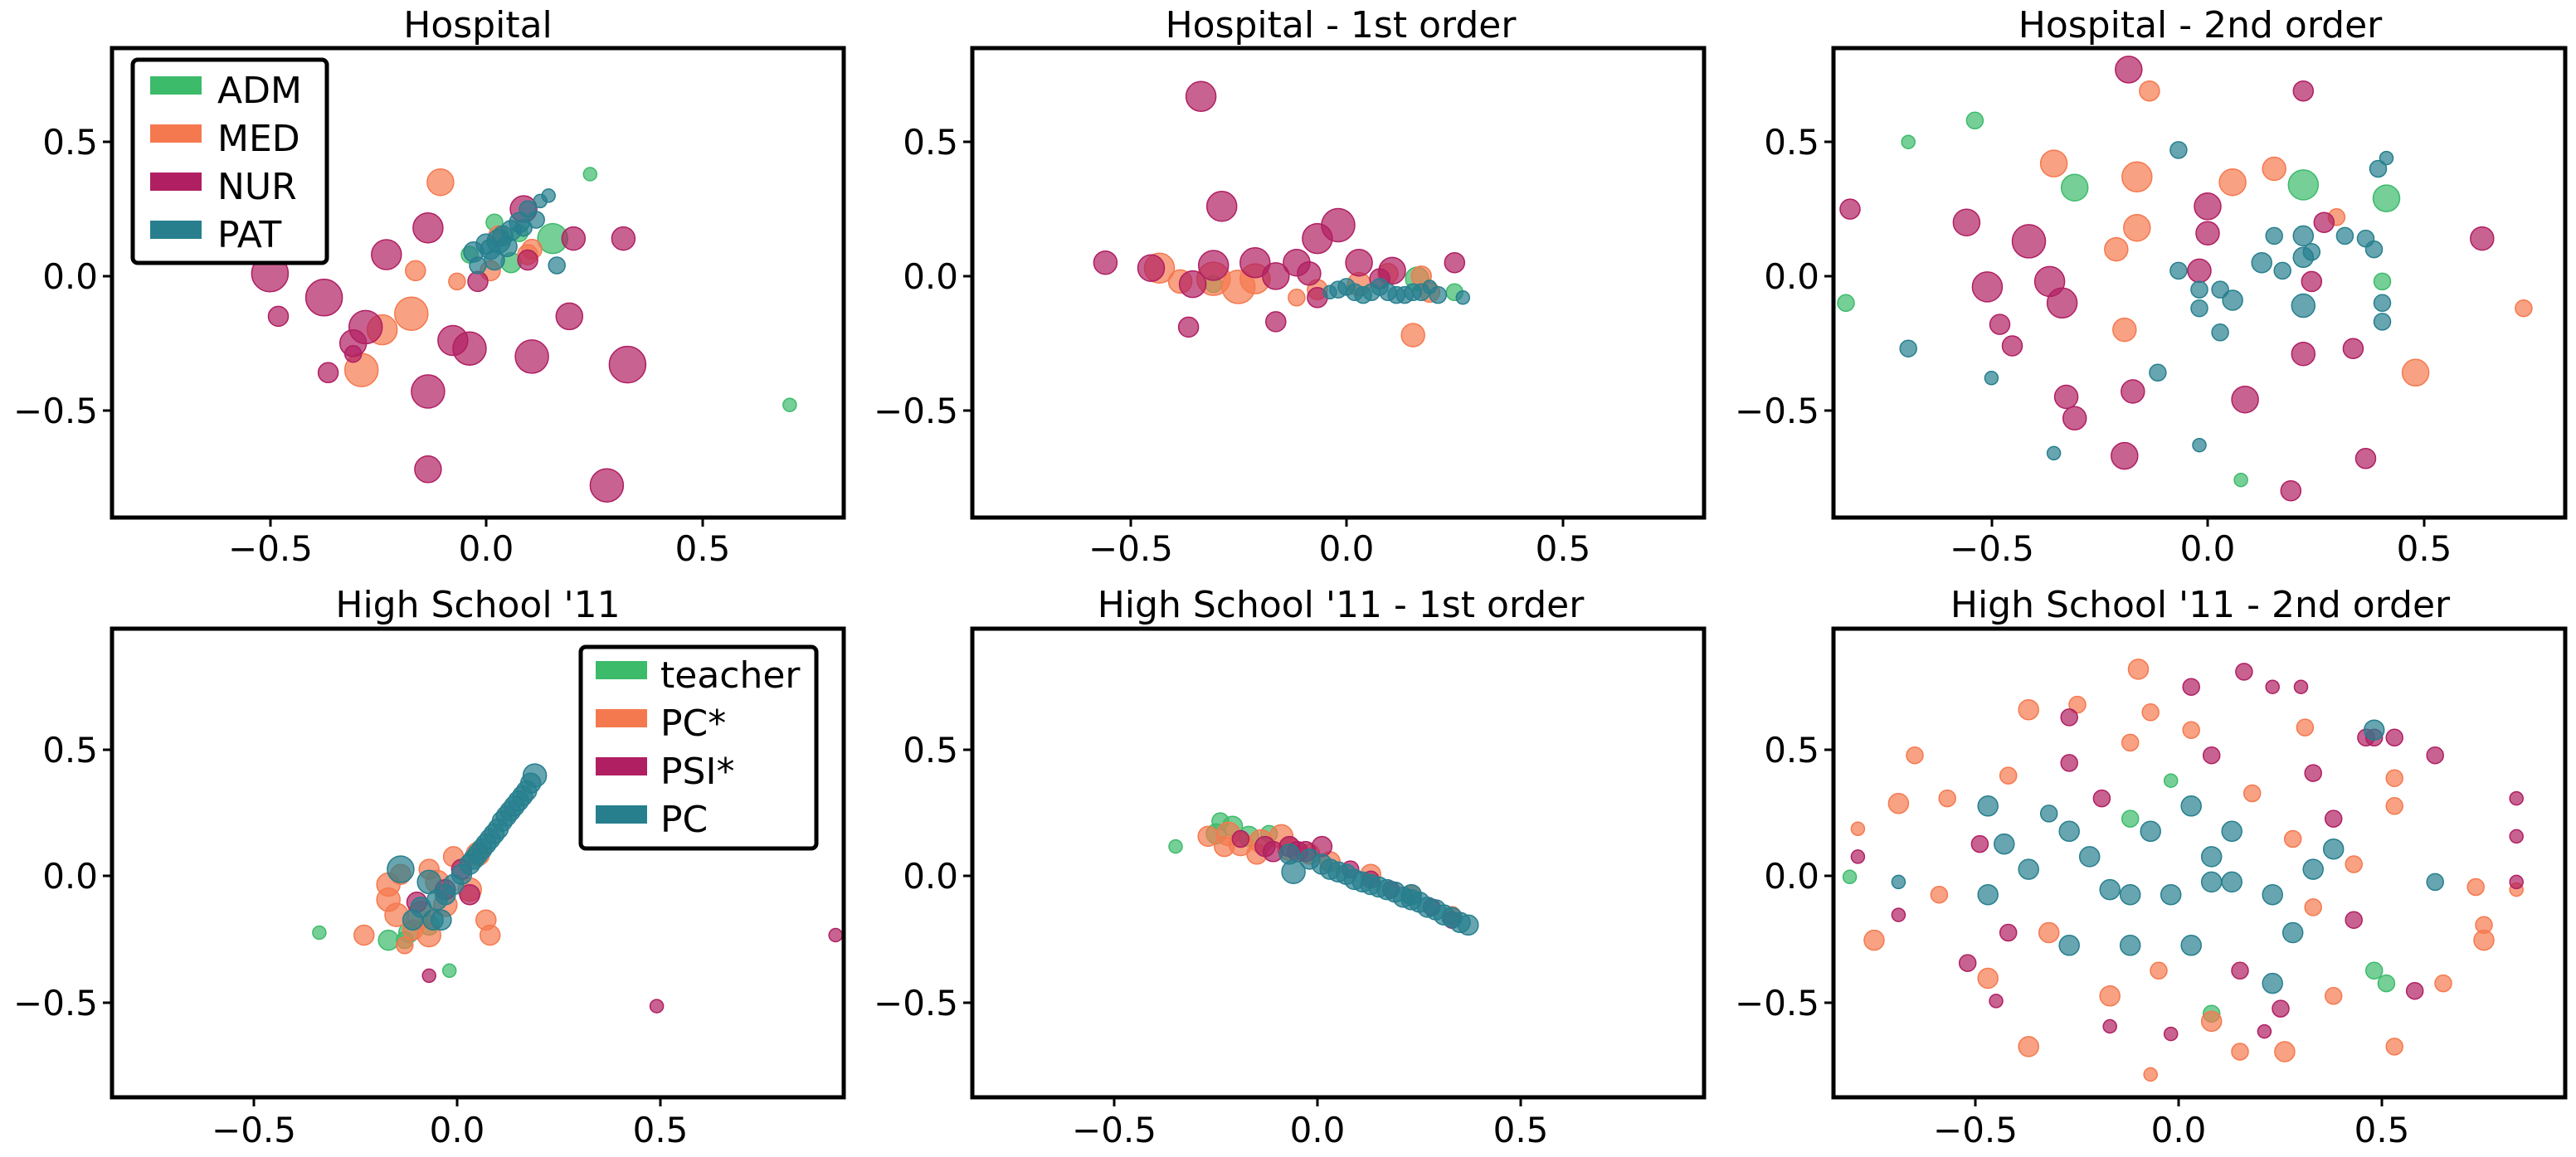  Describe the element at coordinates (621, 718) in the screenshot. I see `legend-swatch-pc-star` at that location.